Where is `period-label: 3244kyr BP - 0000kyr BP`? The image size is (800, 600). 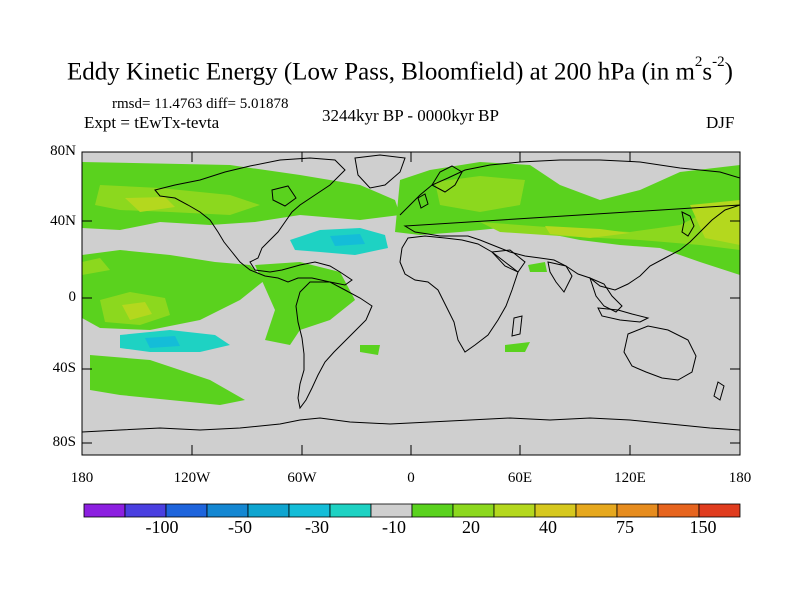
period-label: 3244kyr BP - 0000kyr BP is located at coordinates (410, 115).